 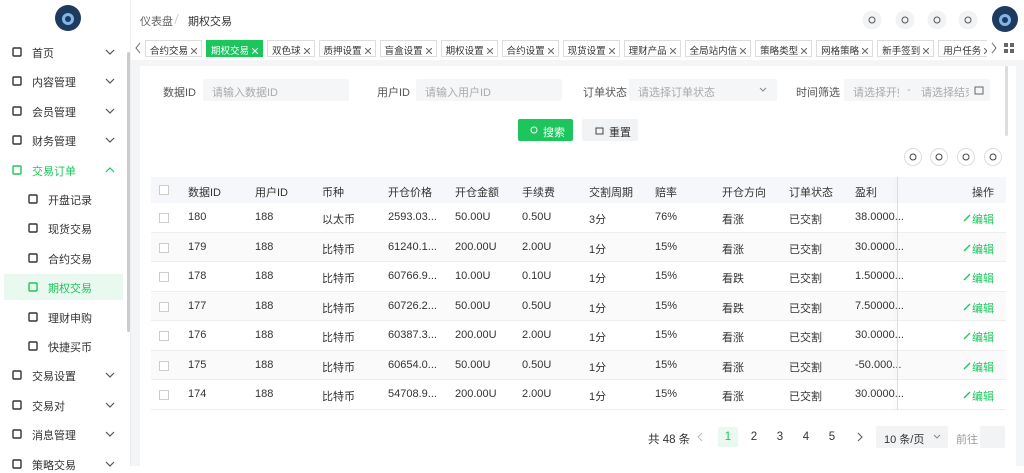 What do you see at coordinates (700, 437) in the screenshot?
I see `page-prev` at bounding box center [700, 437].